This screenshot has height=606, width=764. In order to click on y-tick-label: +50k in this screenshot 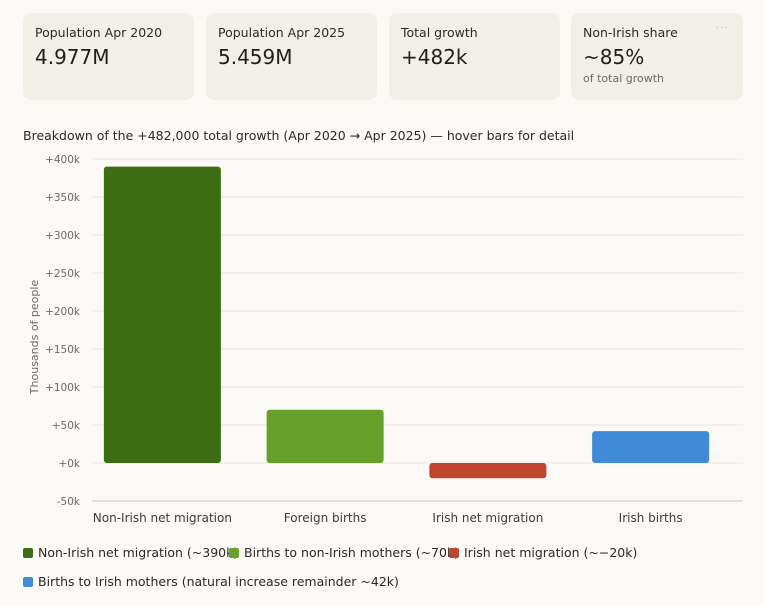, I will do `click(66, 426)`.